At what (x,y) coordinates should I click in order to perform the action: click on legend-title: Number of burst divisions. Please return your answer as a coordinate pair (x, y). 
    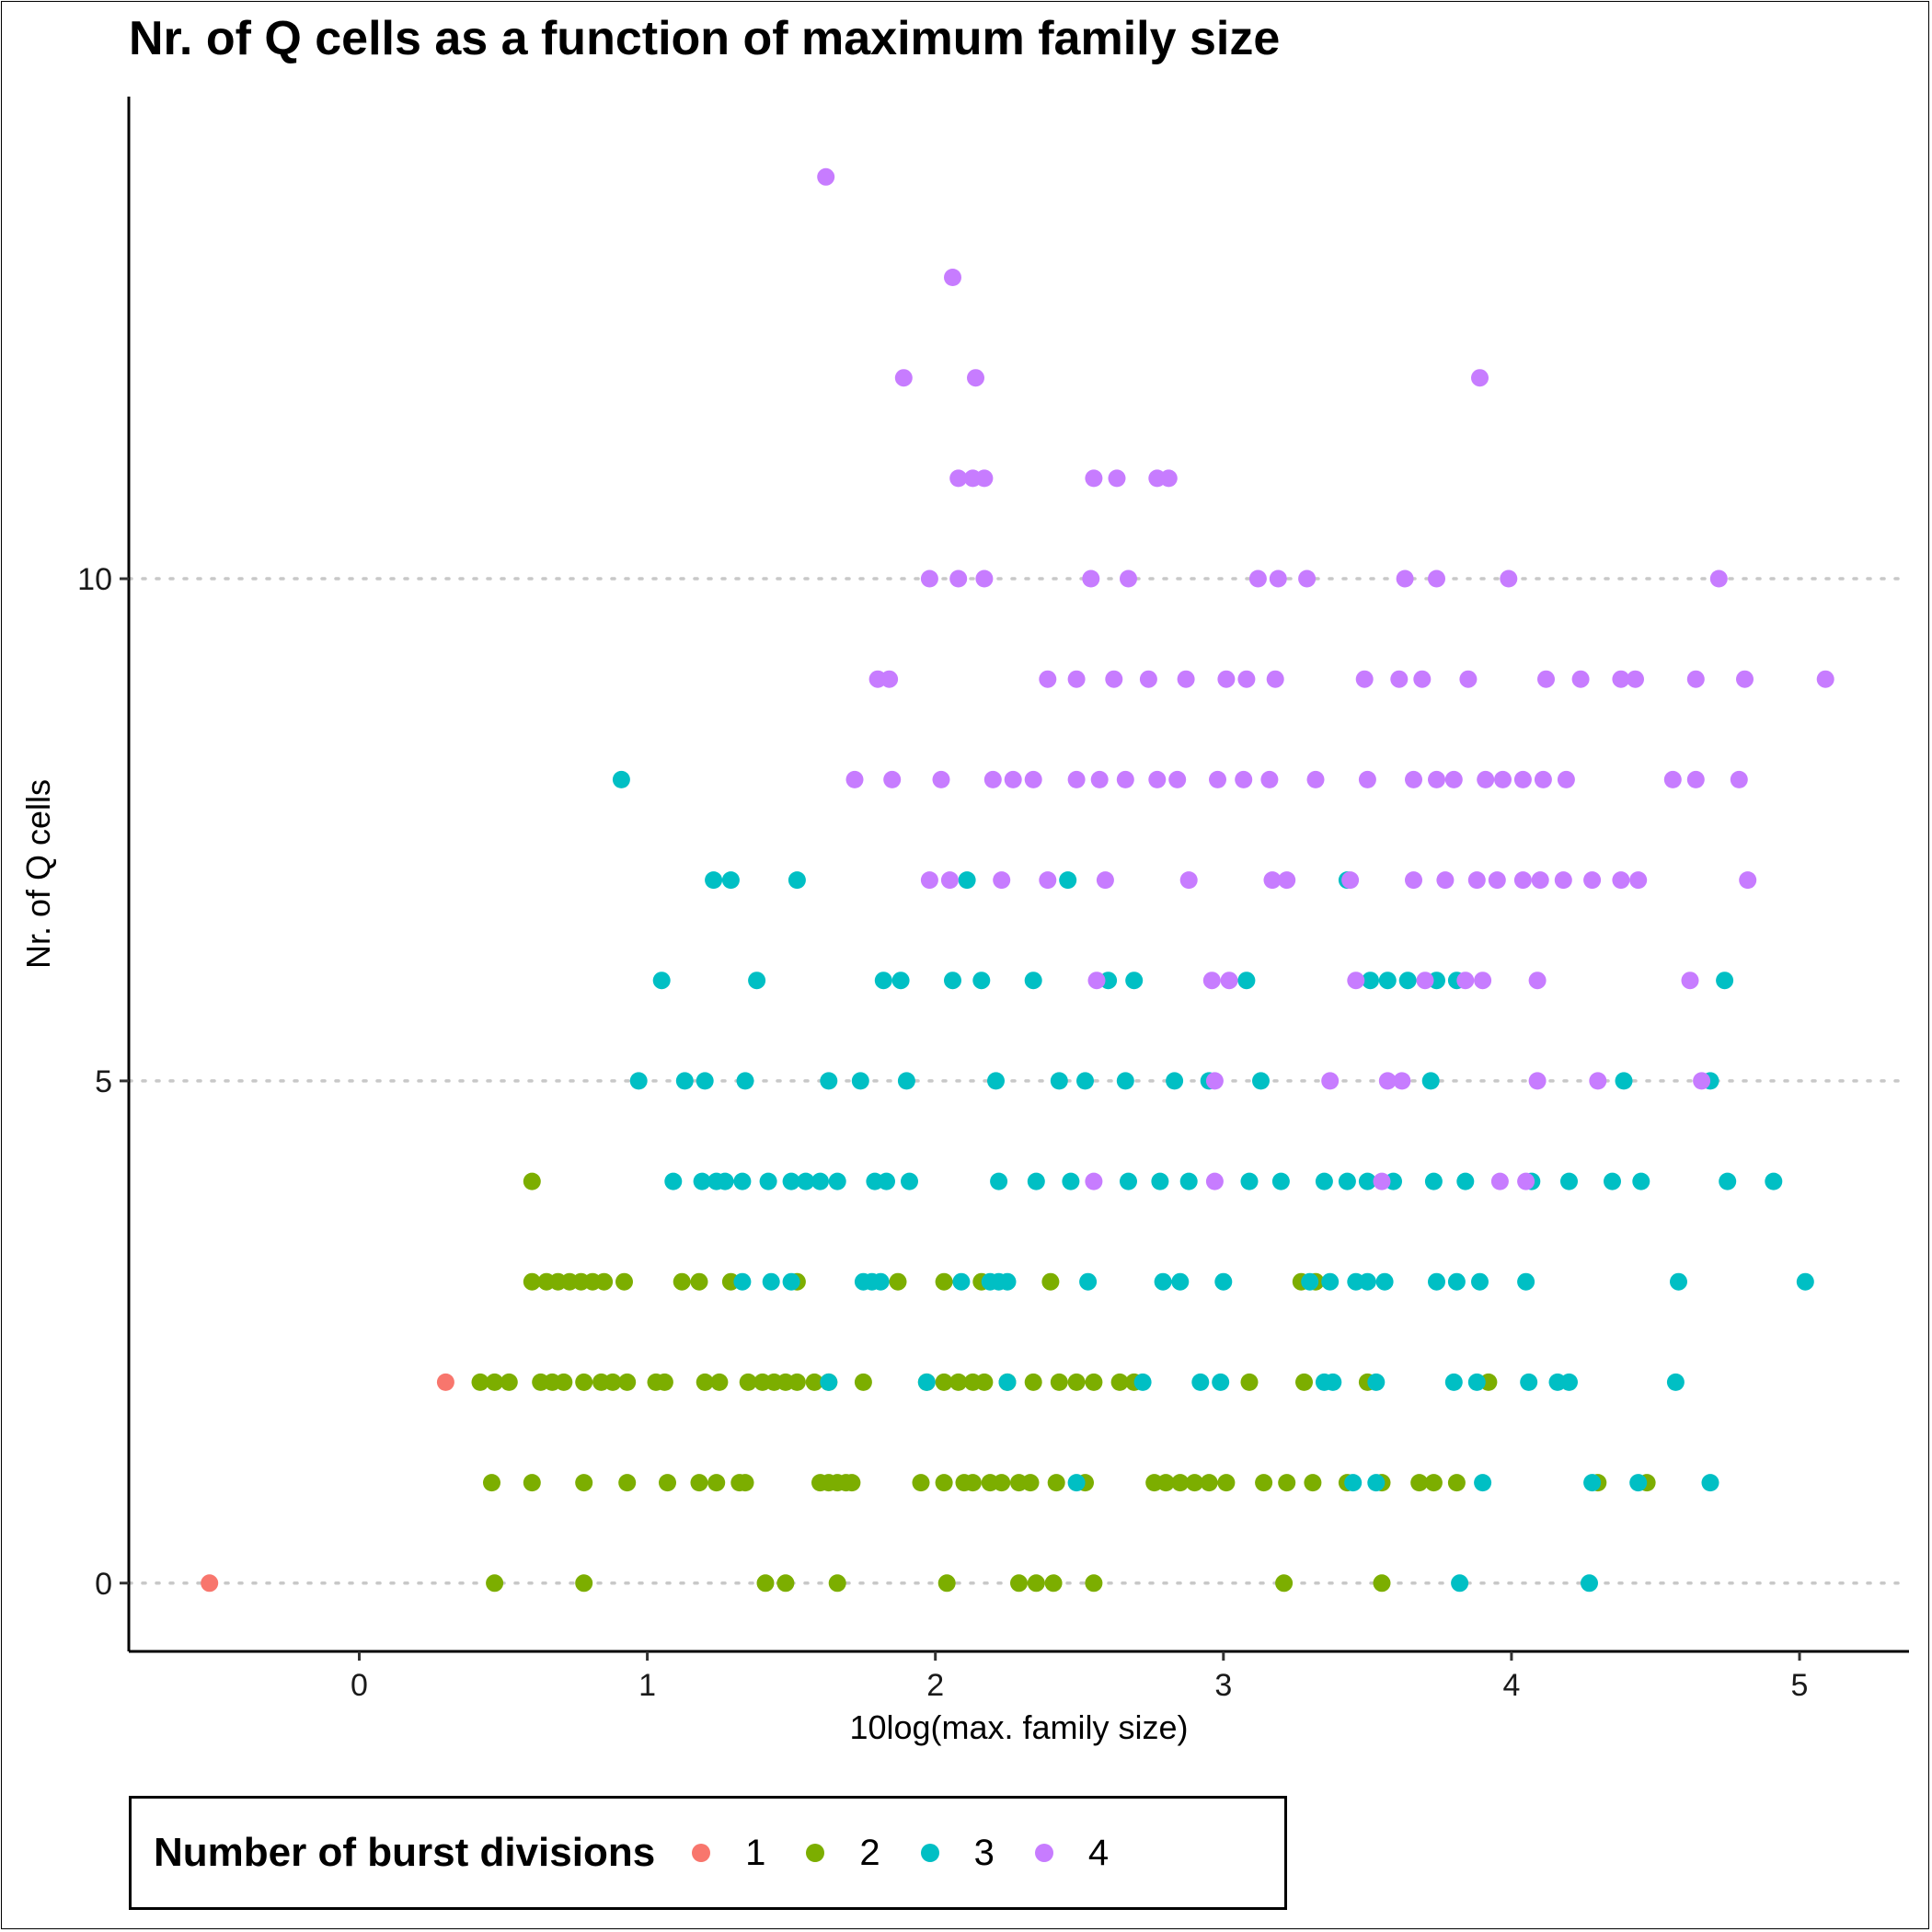
    Looking at the image, I should click on (405, 1852).